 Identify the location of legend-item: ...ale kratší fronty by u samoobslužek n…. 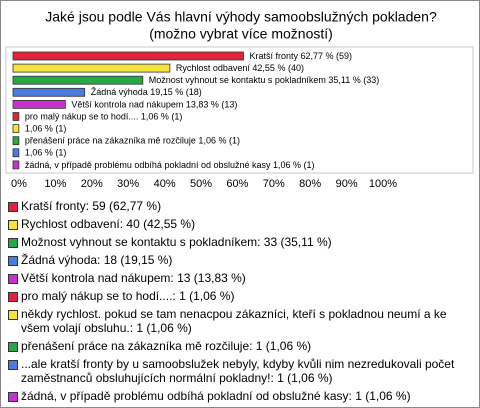
(238, 371).